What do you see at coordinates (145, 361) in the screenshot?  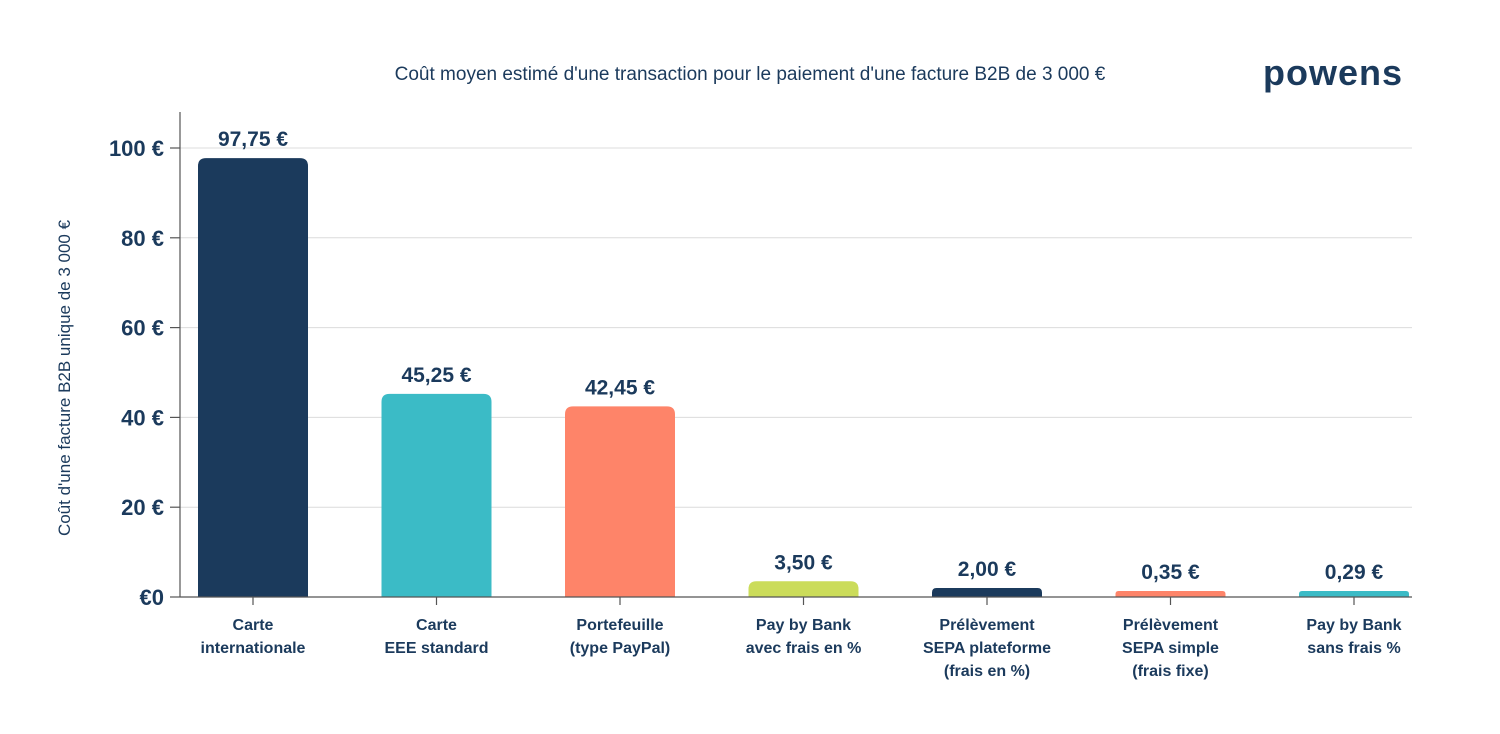 I see `y-axis: €0 20 € 40 € 60 € 80 € 100 €` at bounding box center [145, 361].